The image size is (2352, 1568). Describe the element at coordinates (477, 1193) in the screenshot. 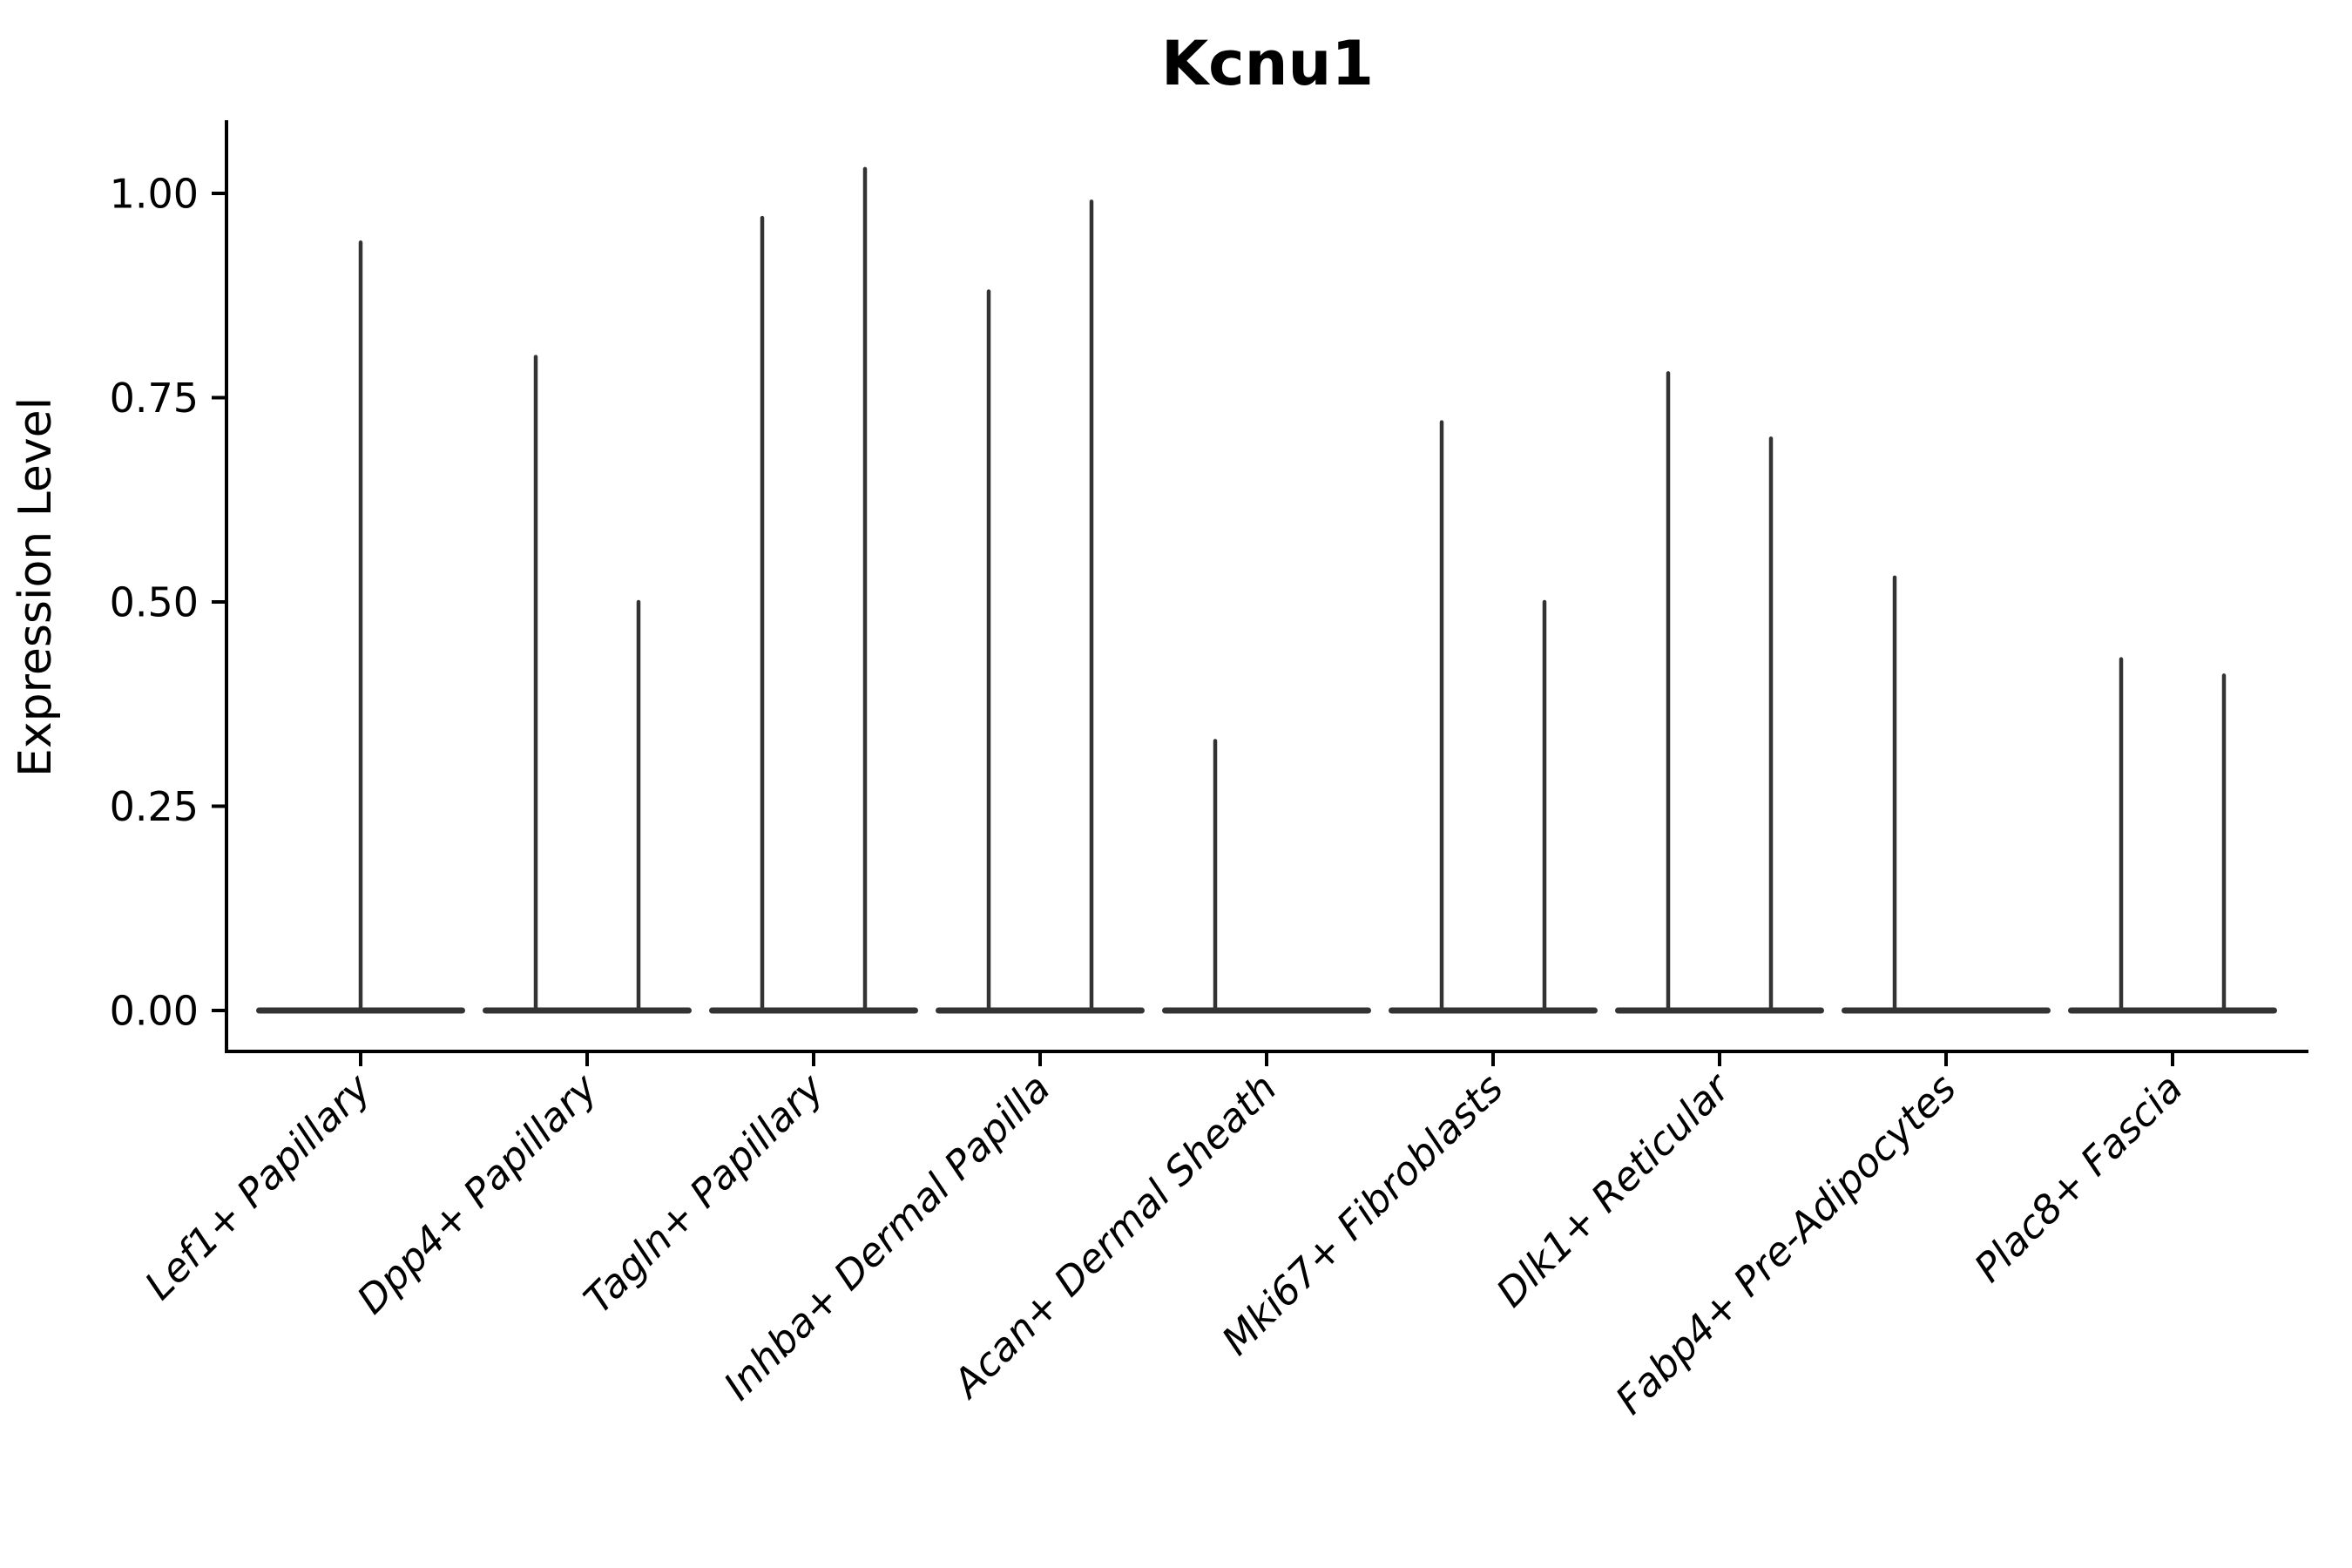

I see `x-tick-label: Dpp4+ Papillary` at that location.